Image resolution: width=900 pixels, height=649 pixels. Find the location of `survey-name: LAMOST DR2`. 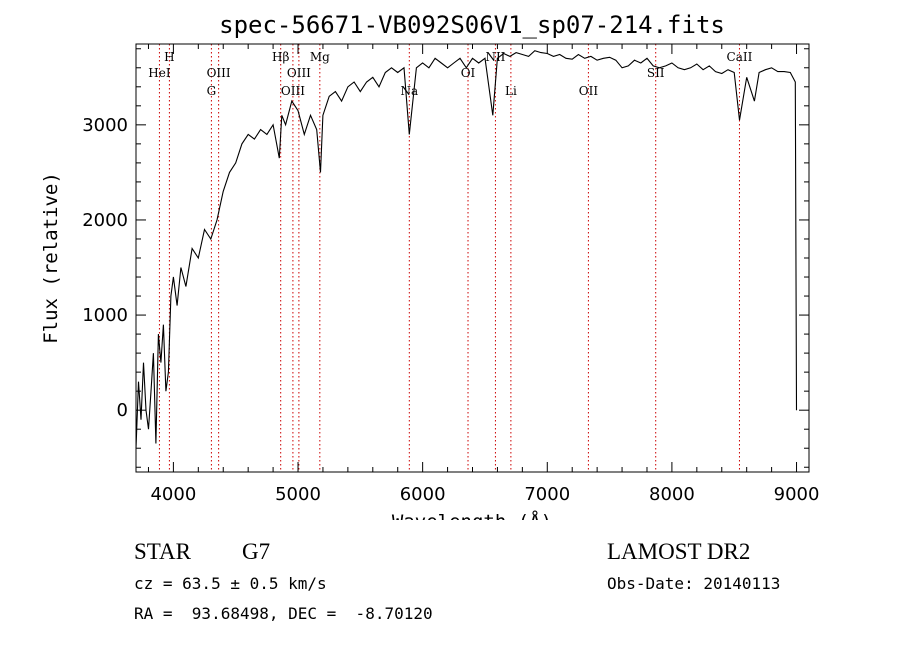

survey-name: LAMOST DR2 is located at coordinates (679, 551).